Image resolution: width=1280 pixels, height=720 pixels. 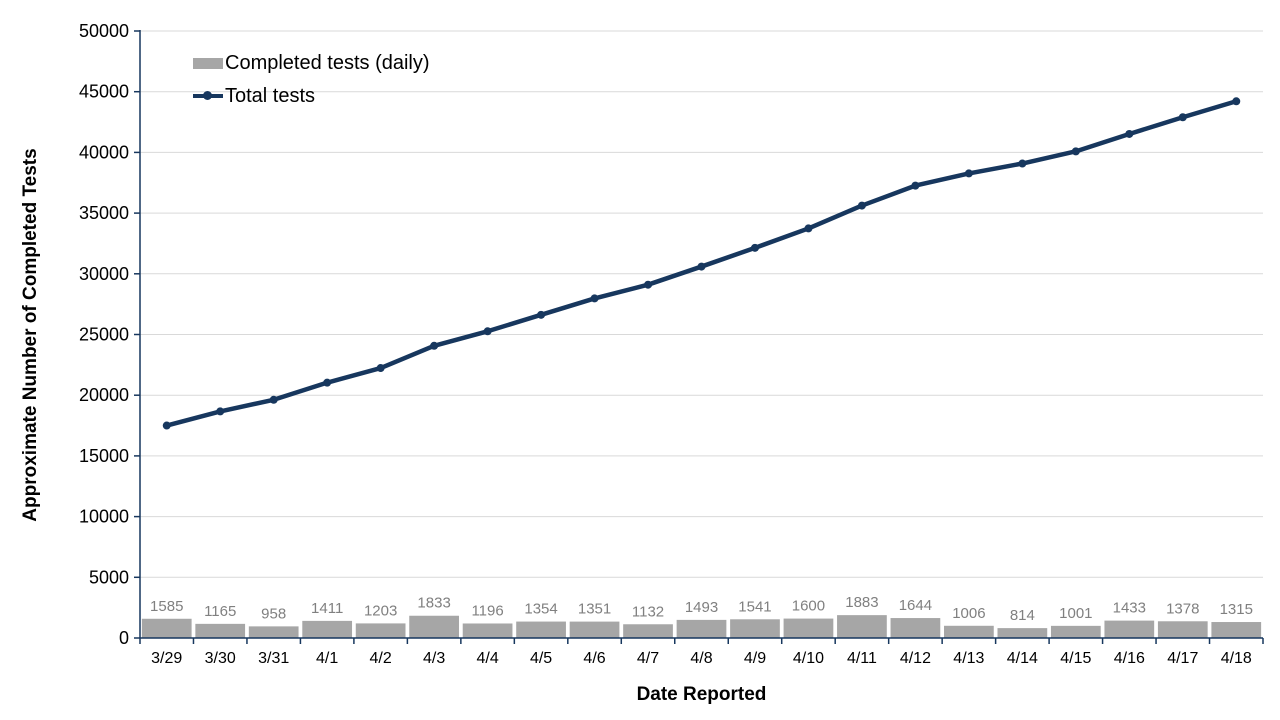 What do you see at coordinates (861, 602) in the screenshot?
I see `bar-value-label: 1883` at bounding box center [861, 602].